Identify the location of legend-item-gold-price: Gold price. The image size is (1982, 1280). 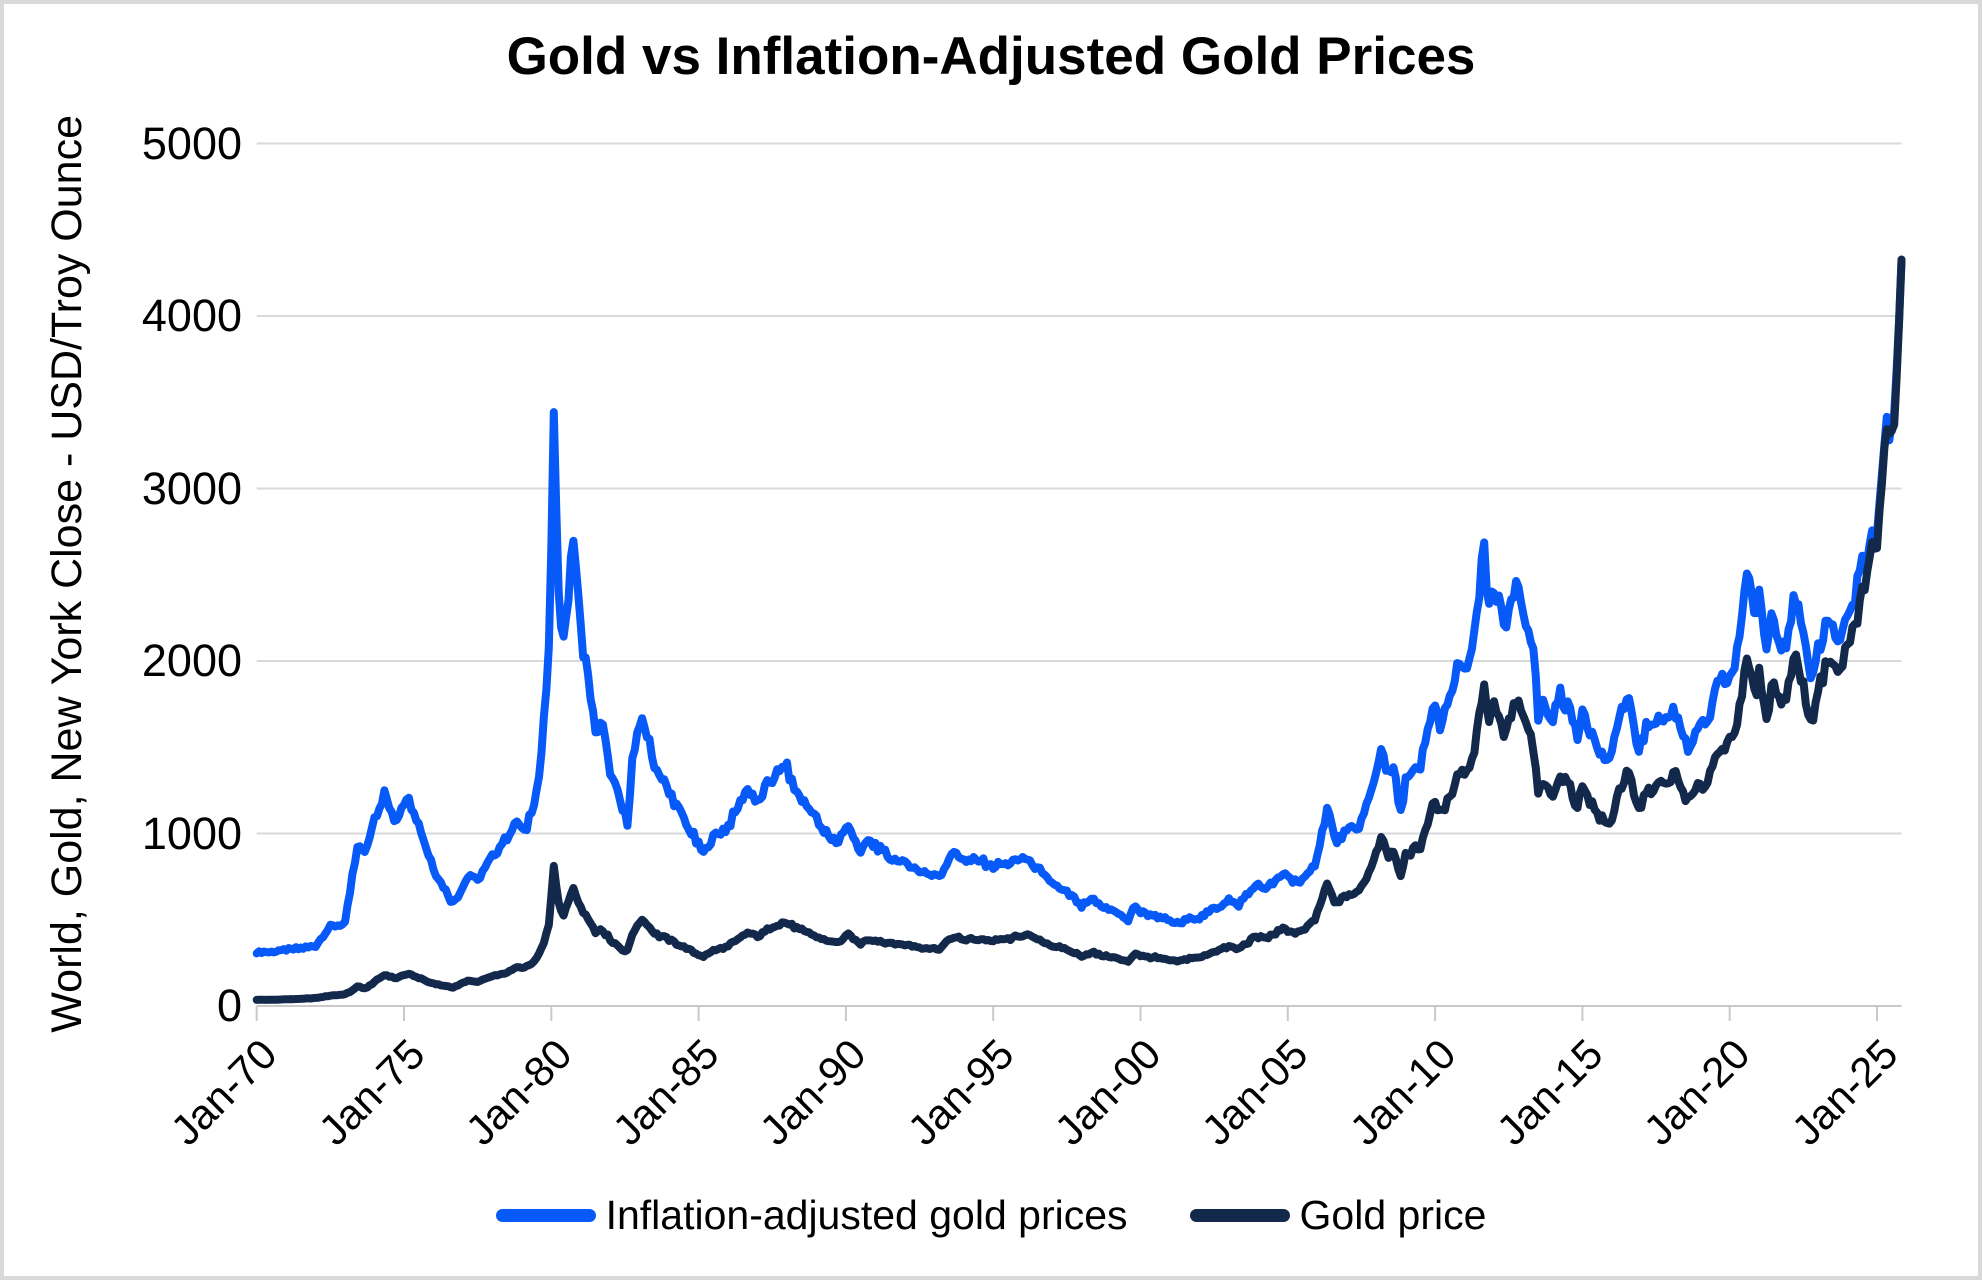
(1338, 1215).